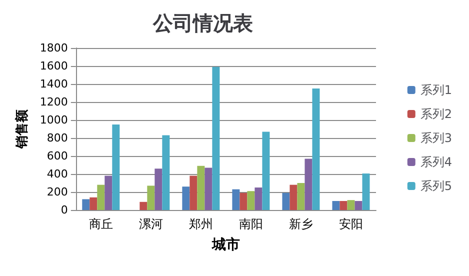 This screenshot has height=276, width=469. Describe the element at coordinates (54, 102) in the screenshot. I see `y-tick-label: 1200` at that location.